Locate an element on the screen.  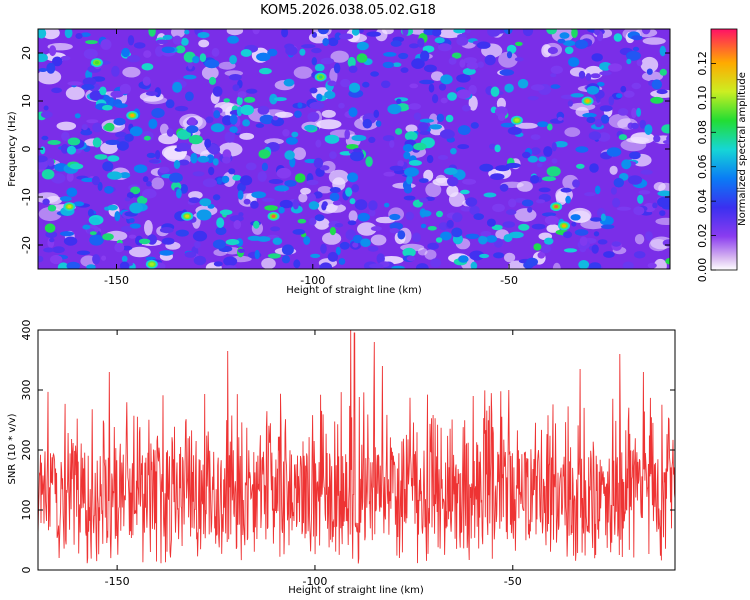
colorbar-tick-label: 0.10 is located at coordinates (702, 98).